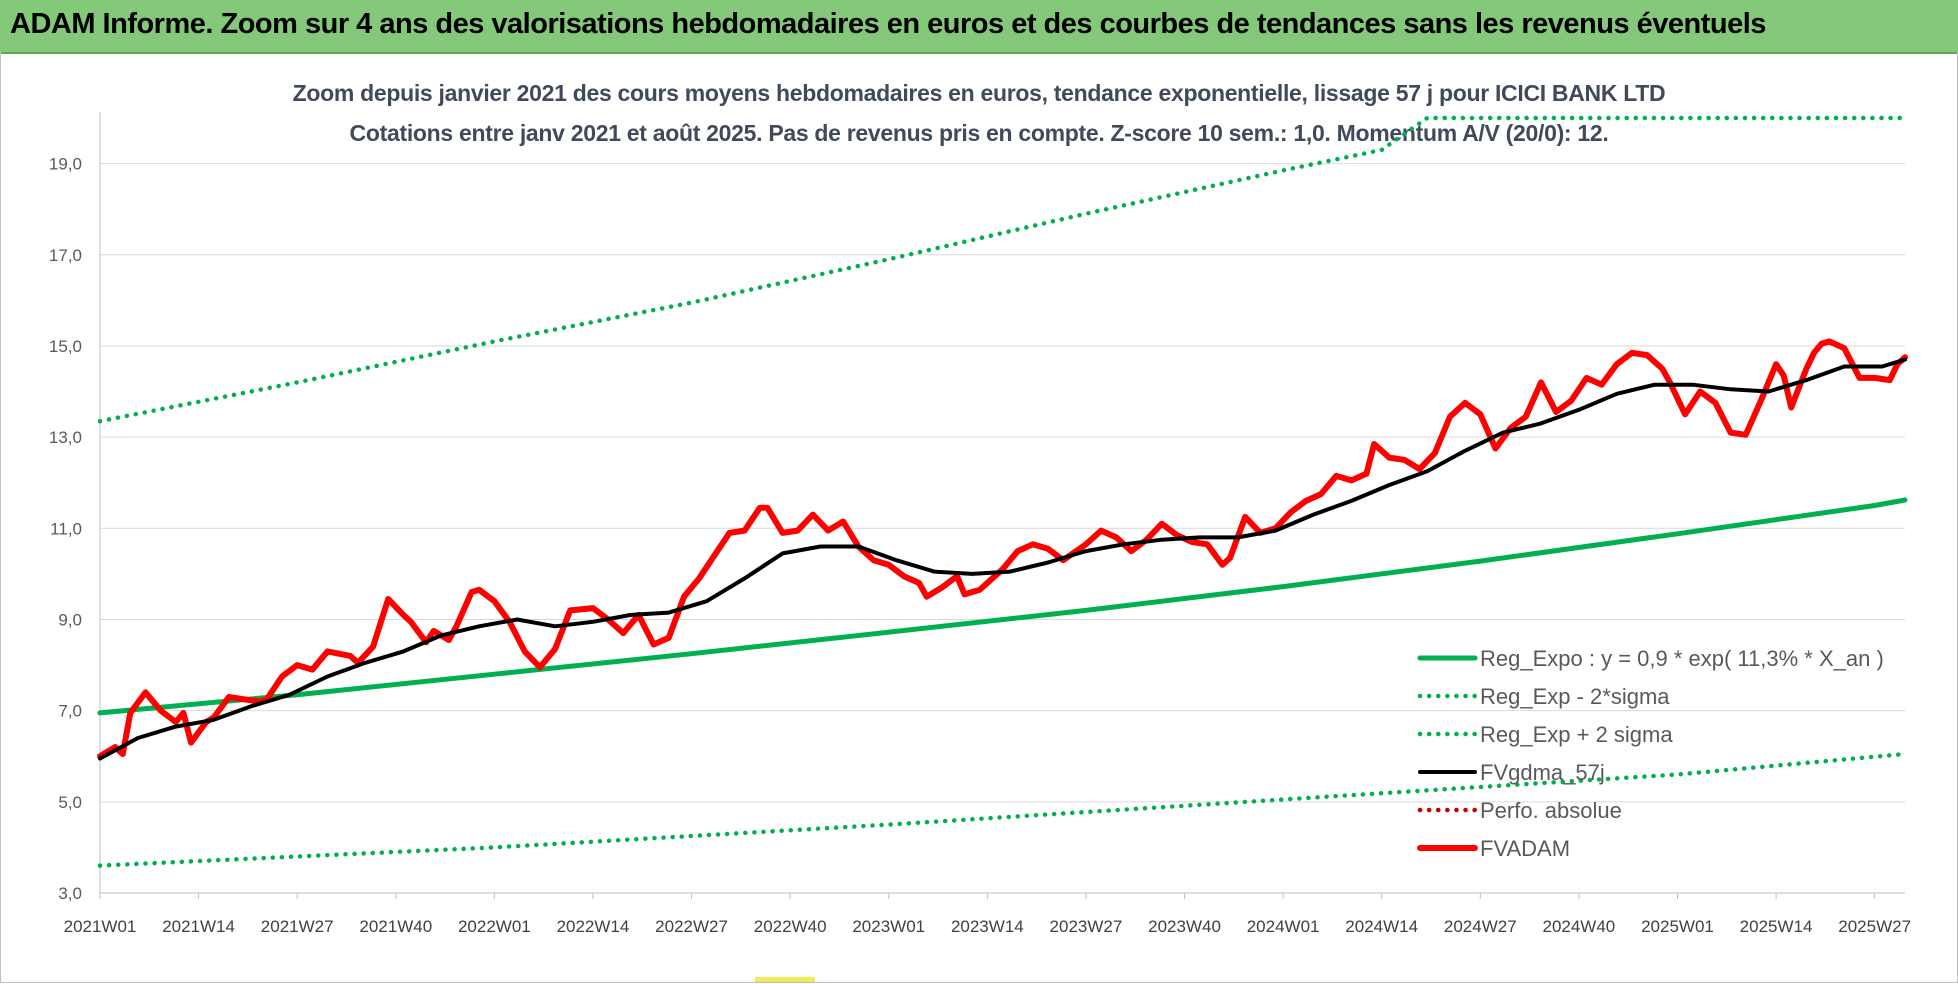  What do you see at coordinates (494, 926) in the screenshot?
I see `x-tick-label: 2022W01` at bounding box center [494, 926].